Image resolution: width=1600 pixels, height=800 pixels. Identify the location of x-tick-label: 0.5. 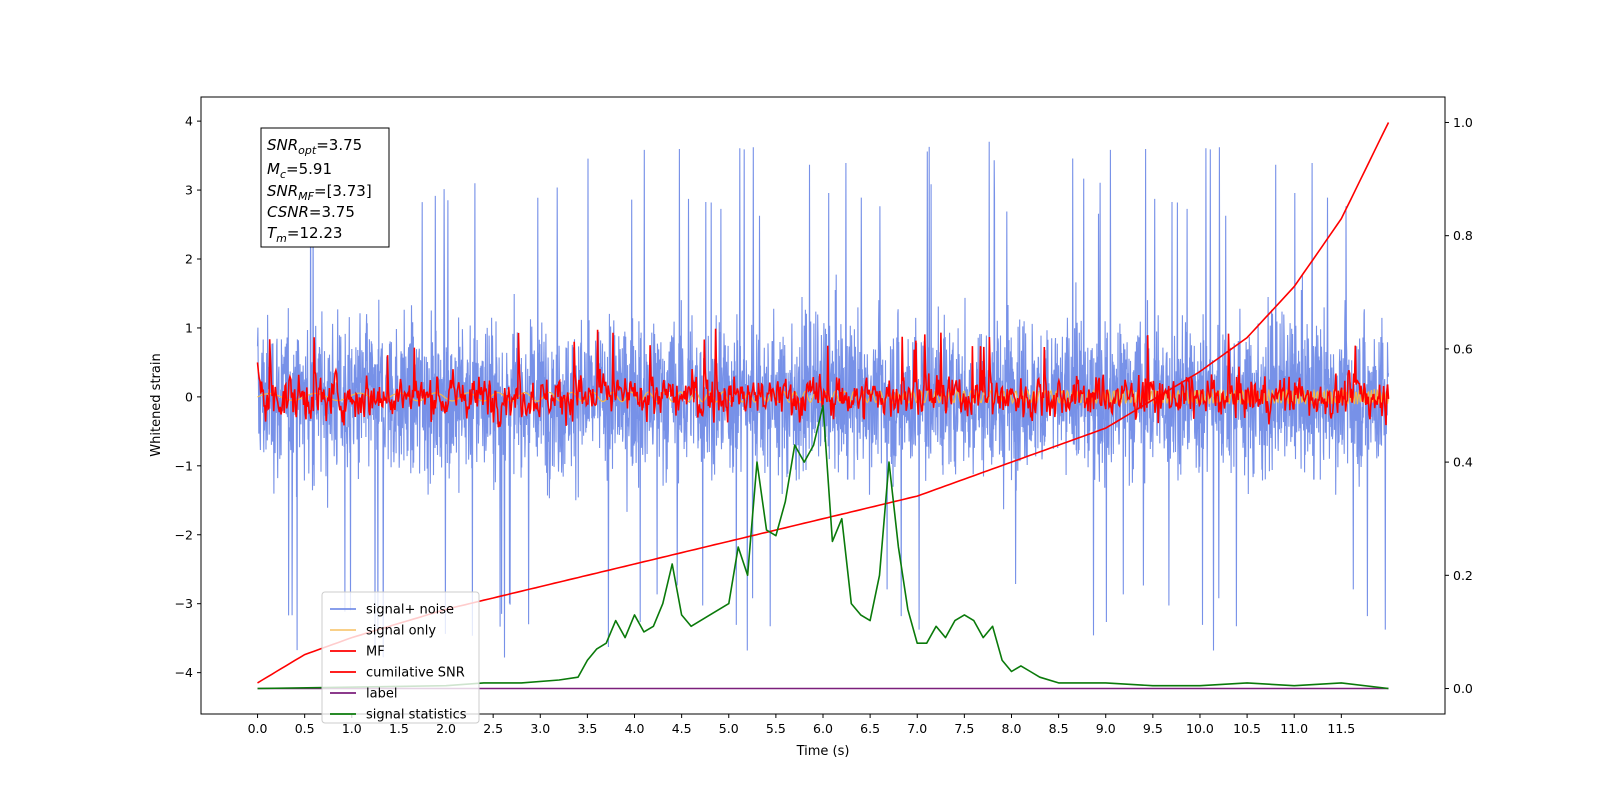
(305, 728).